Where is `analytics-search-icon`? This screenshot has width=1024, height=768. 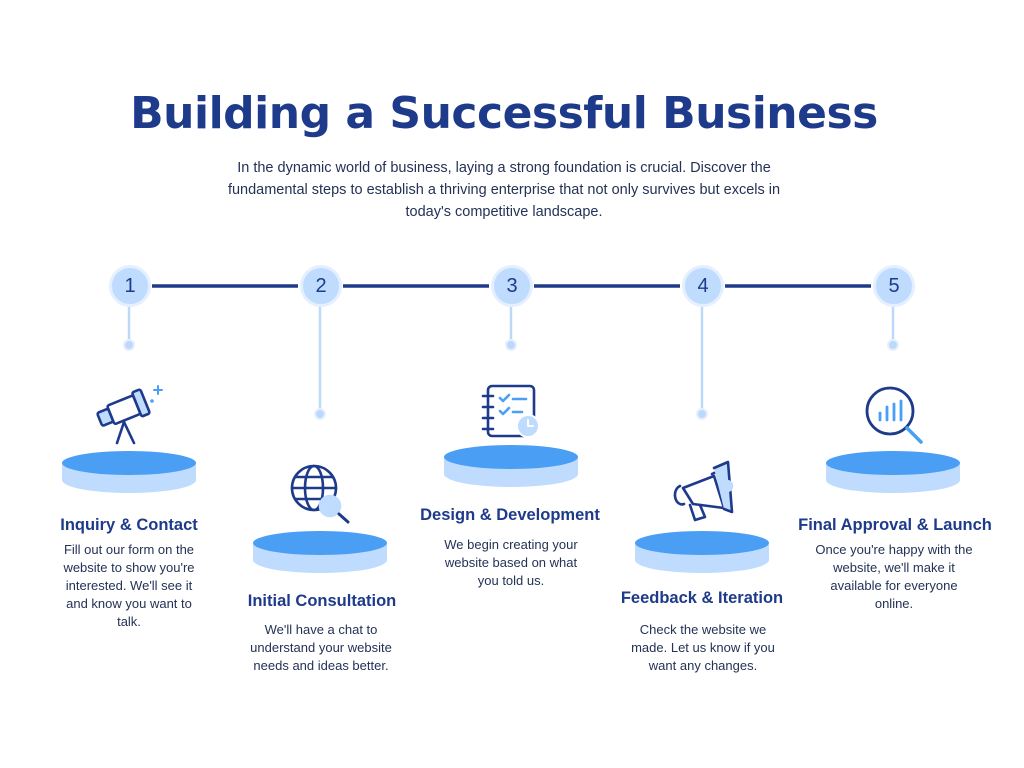 analytics-search-icon is located at coordinates (894, 415).